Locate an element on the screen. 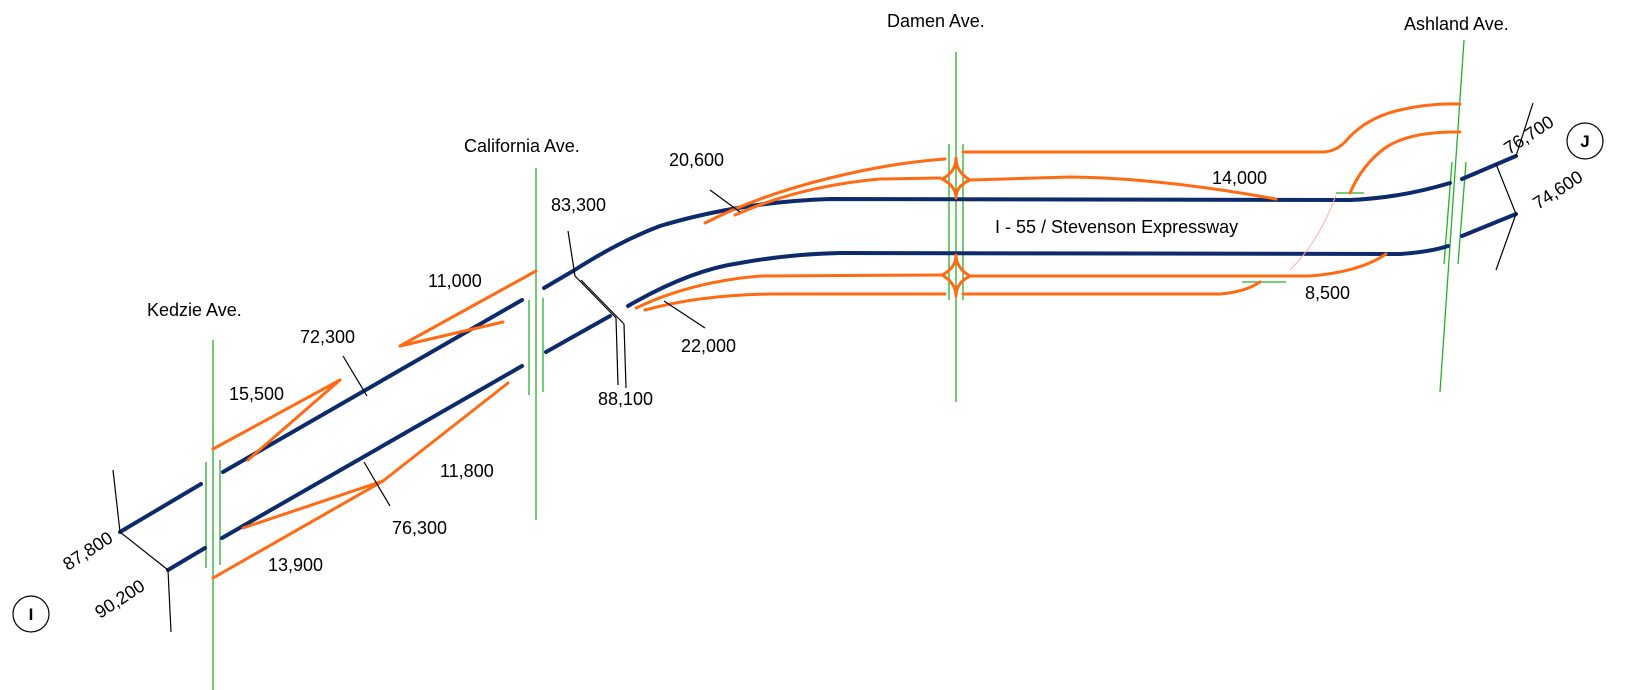 Image resolution: width=1633 pixels, height=690 pixels. east-boundary-tick-top is located at coordinates (1524, 129).